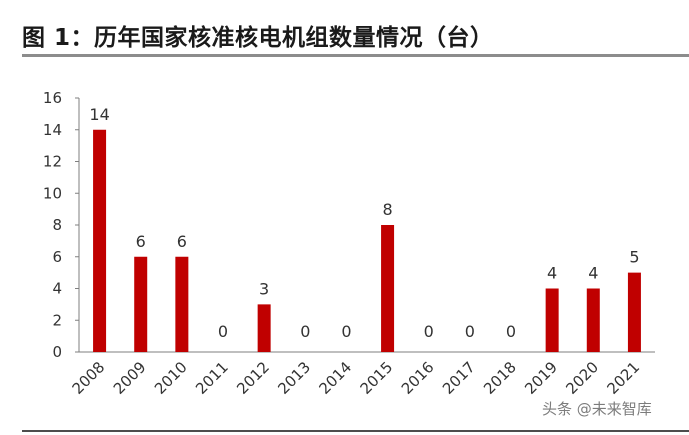  I want to click on watermark-text: 头条 @未来智库, so click(597, 409).